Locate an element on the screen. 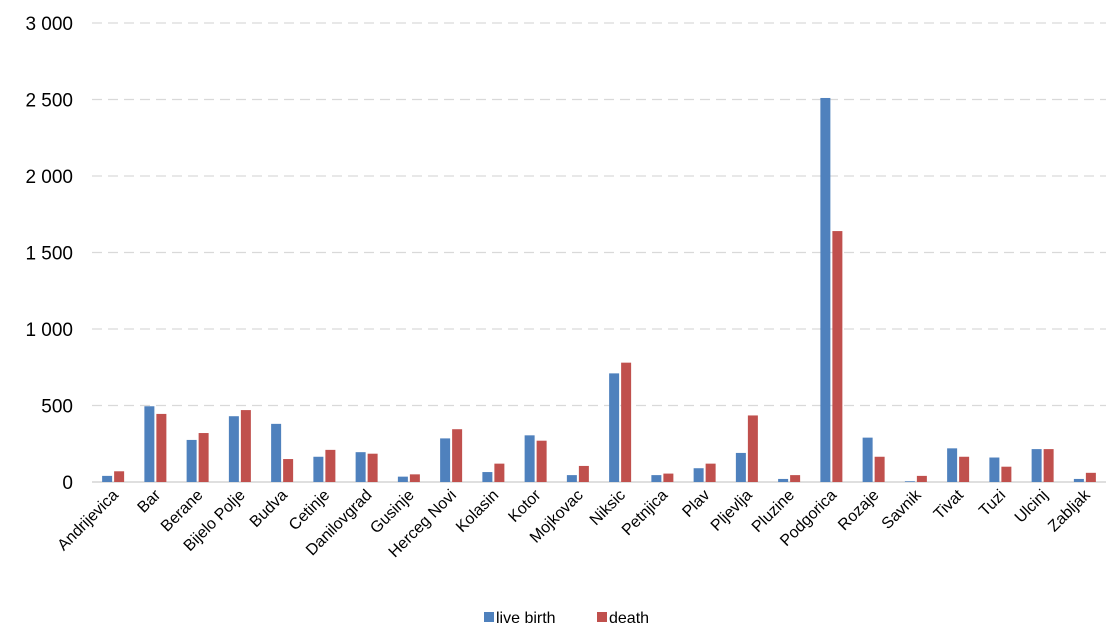 Image resolution: width=1106 pixels, height=639 pixels. x-tick-label: Tivat is located at coordinates (949, 504).